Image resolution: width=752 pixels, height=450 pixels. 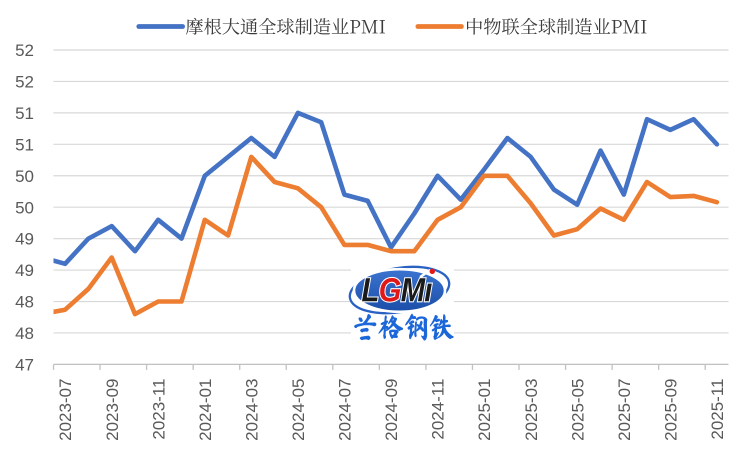 What do you see at coordinates (484, 410) in the screenshot?
I see `svg-text: 2025-01` at bounding box center [484, 410].